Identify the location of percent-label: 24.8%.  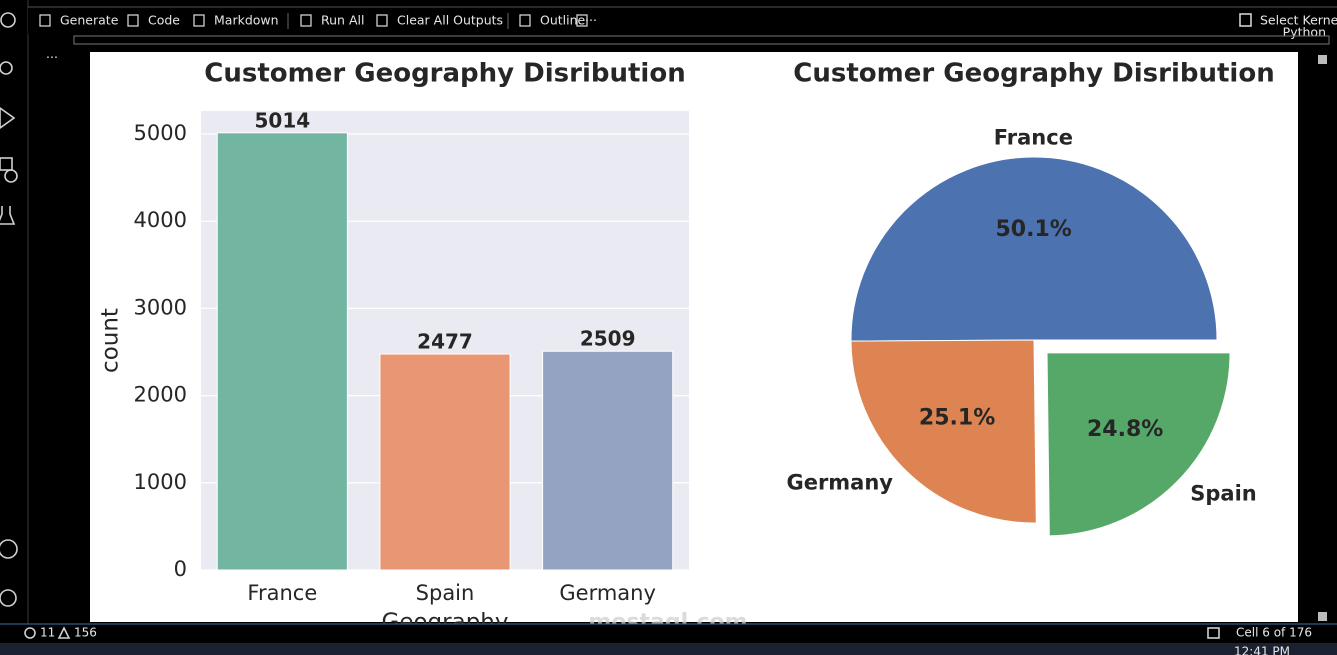
(1125, 429).